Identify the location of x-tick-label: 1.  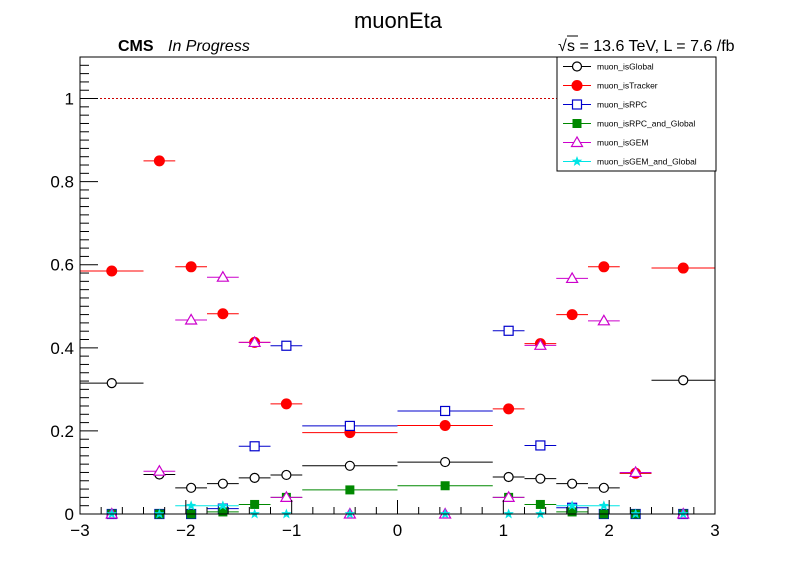
(503, 530).